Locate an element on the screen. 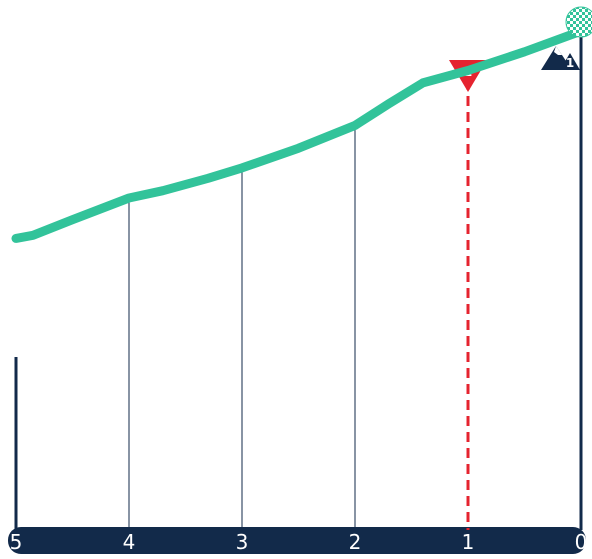 Image resolution: width=592 pixels, height=559 pixels. x-axis-bar is located at coordinates (297, 540).